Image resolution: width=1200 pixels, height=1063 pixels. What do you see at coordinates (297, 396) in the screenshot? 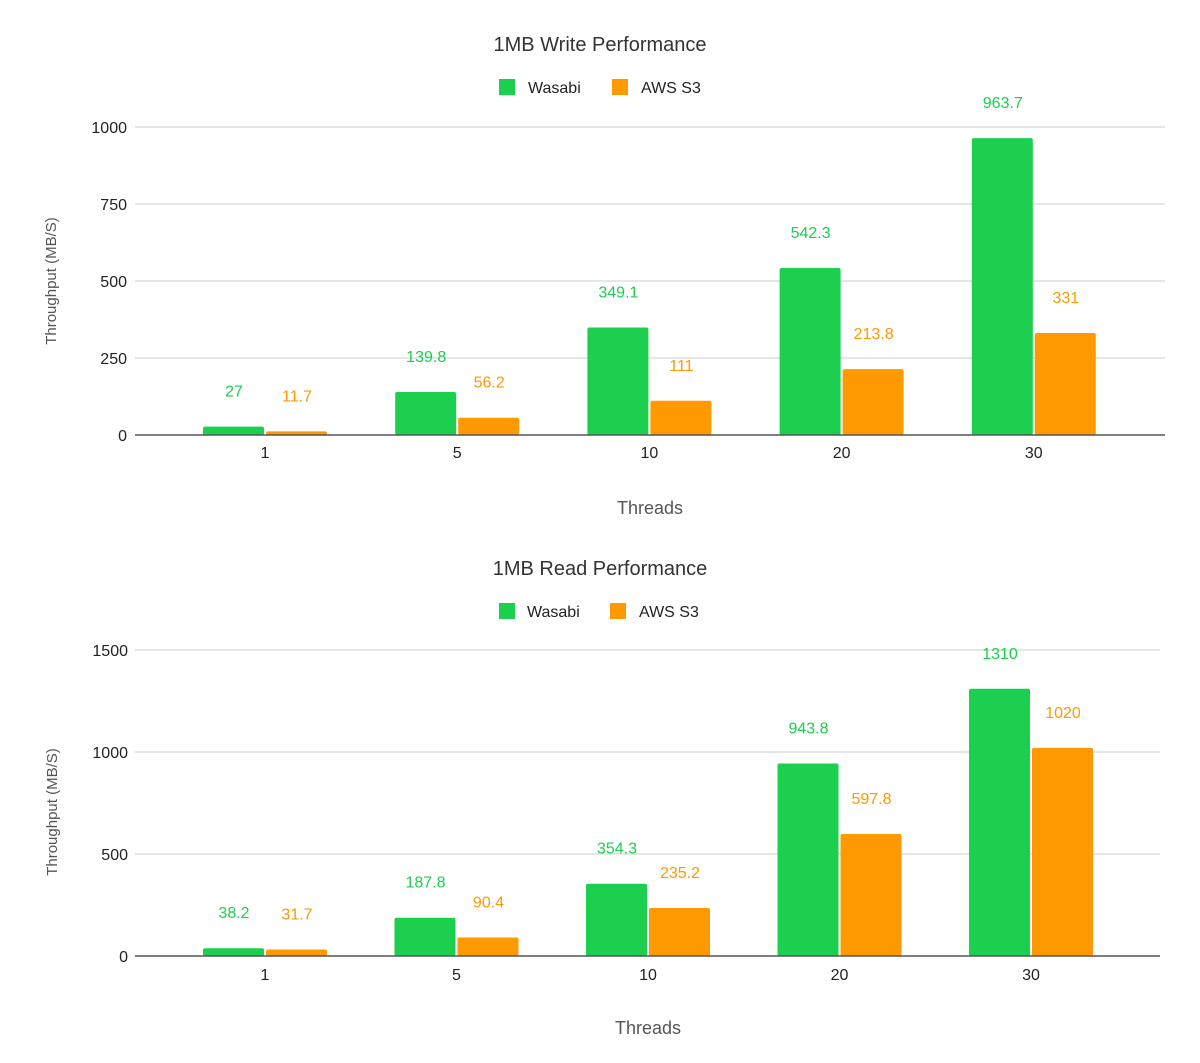
I see `data-label: 11.7` at bounding box center [297, 396].